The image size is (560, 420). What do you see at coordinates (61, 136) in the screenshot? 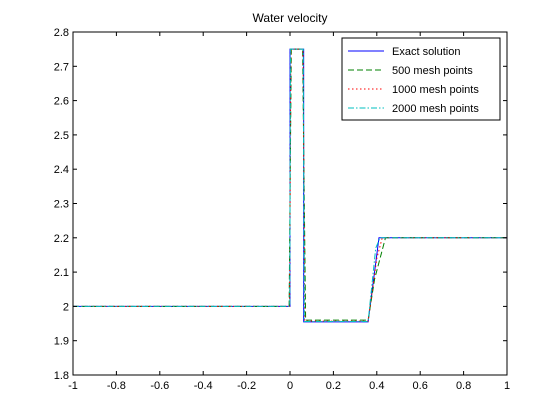
I see `y-tick-label: 2.5` at bounding box center [61, 136].